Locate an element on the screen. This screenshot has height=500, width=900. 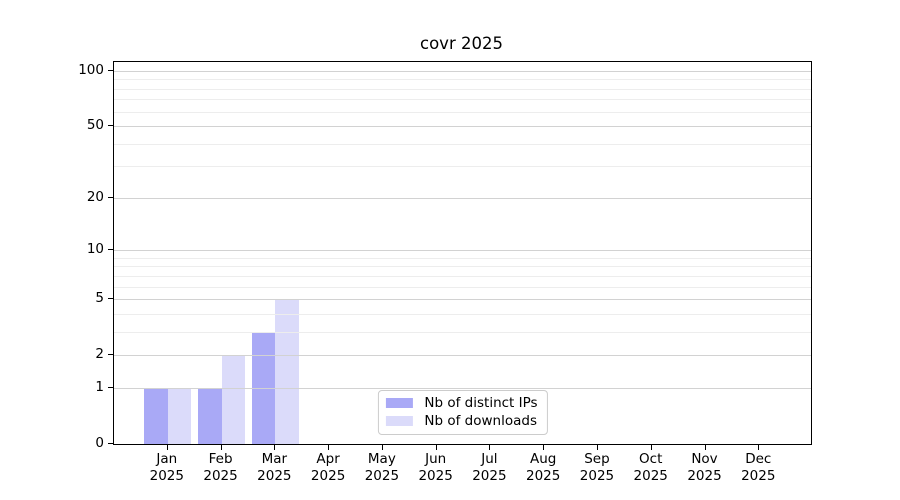
x-tick-label-may: May 2025 is located at coordinates (382, 467).